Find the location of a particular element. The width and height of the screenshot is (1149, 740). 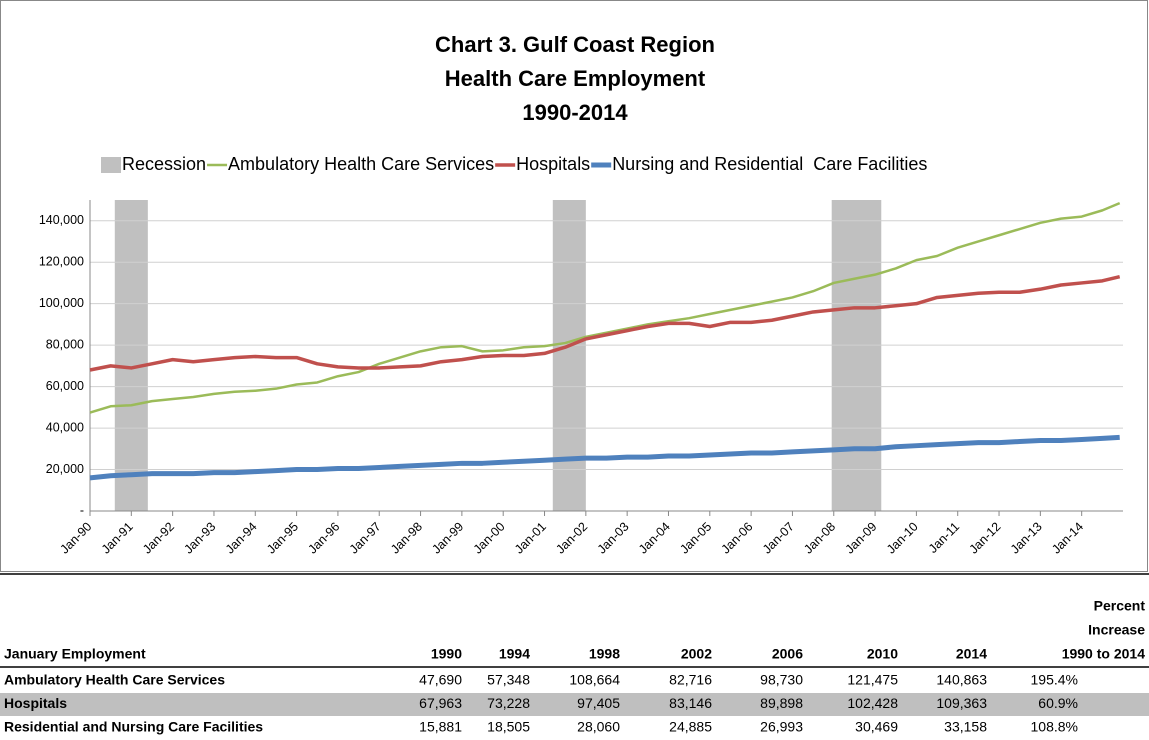

legend-label: Ambulatory Health Care Services is located at coordinates (361, 164).